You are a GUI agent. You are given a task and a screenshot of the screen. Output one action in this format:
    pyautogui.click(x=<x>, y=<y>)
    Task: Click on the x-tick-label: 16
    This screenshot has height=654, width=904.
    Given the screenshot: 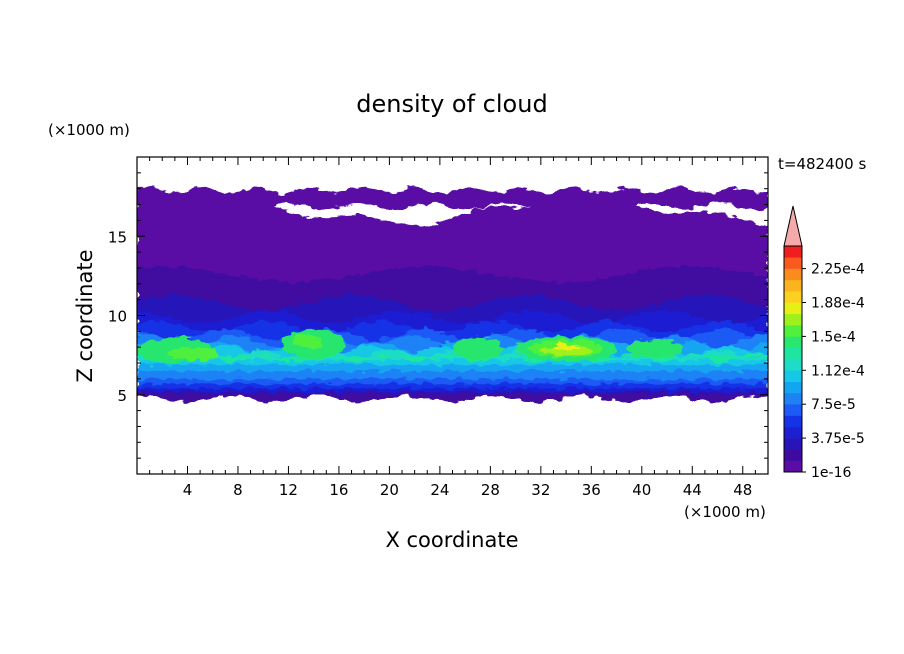 What is the action you would take?
    pyautogui.click(x=338, y=490)
    